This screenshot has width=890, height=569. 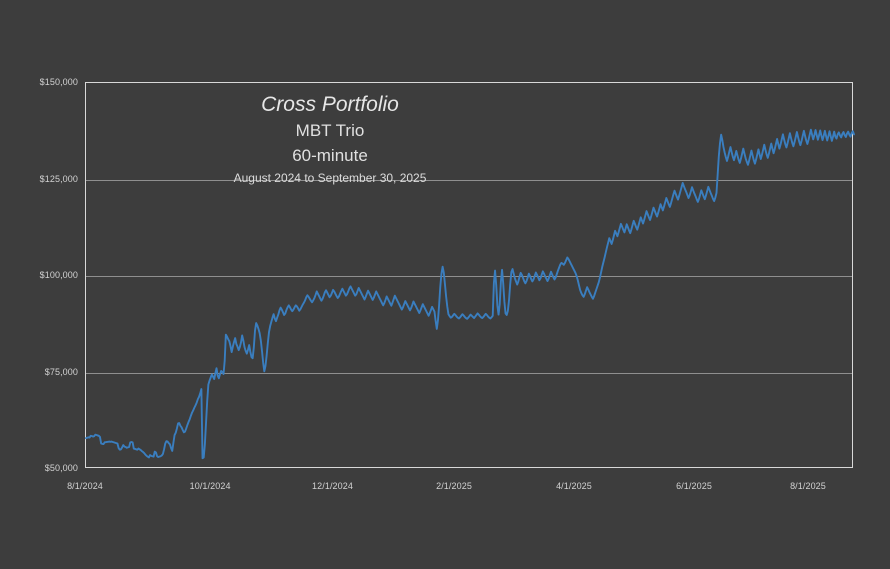 What do you see at coordinates (454, 486) in the screenshot?
I see `x-tick-label: 2/1/2025` at bounding box center [454, 486].